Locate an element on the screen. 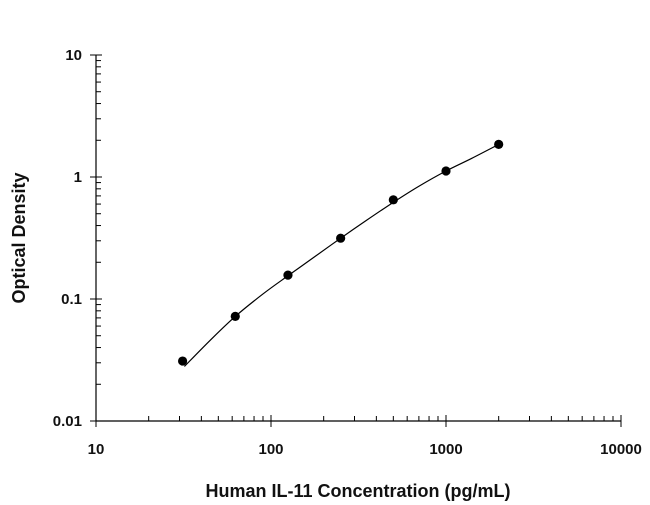  y-tick-label: 0.1 is located at coordinates (71, 299).